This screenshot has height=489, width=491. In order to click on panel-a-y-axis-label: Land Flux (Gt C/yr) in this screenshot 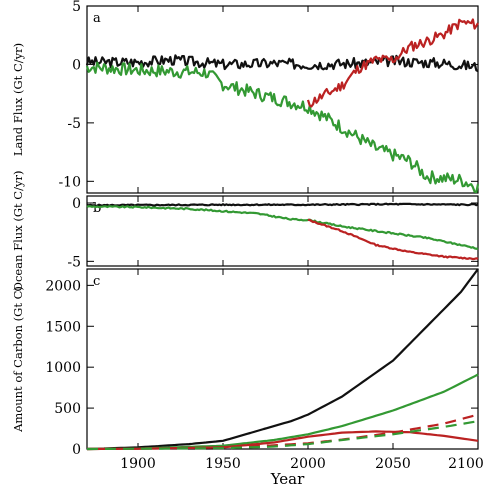, I will do `click(18, 99)`.